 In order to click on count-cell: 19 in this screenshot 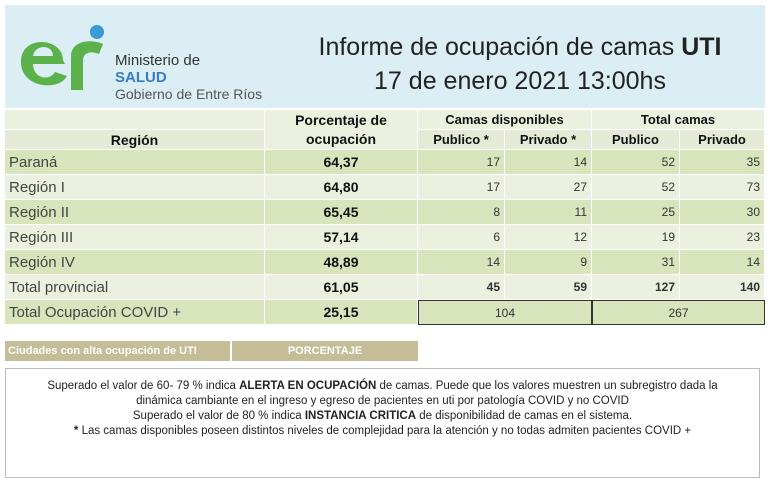, I will do `click(636, 237)`.